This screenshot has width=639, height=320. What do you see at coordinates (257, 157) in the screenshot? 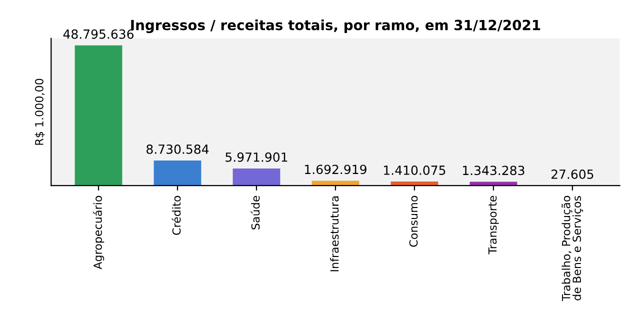
I see `data-label: 5.971.901` at bounding box center [257, 157].